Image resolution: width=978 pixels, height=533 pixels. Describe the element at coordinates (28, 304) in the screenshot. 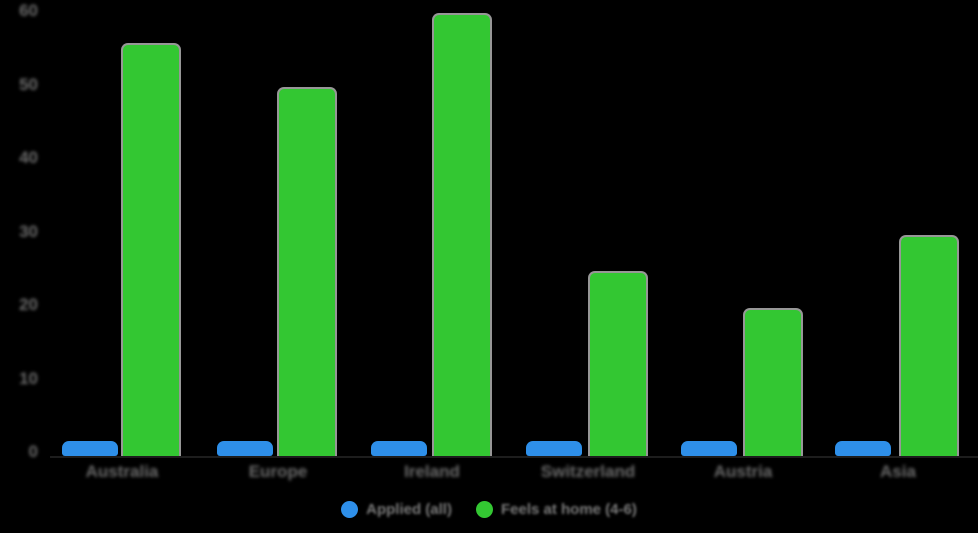

I see `y-axis-tick-label: 20` at that location.